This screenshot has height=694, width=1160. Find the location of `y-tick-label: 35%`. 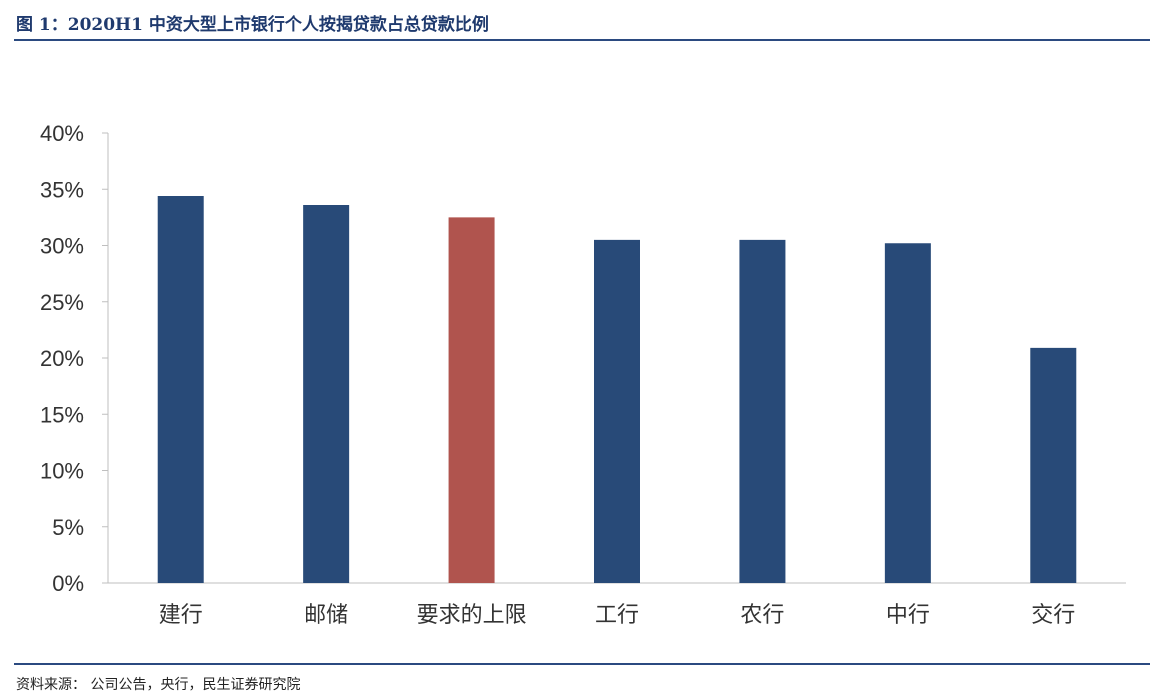

y-tick-label: 35% is located at coordinates (62, 189).